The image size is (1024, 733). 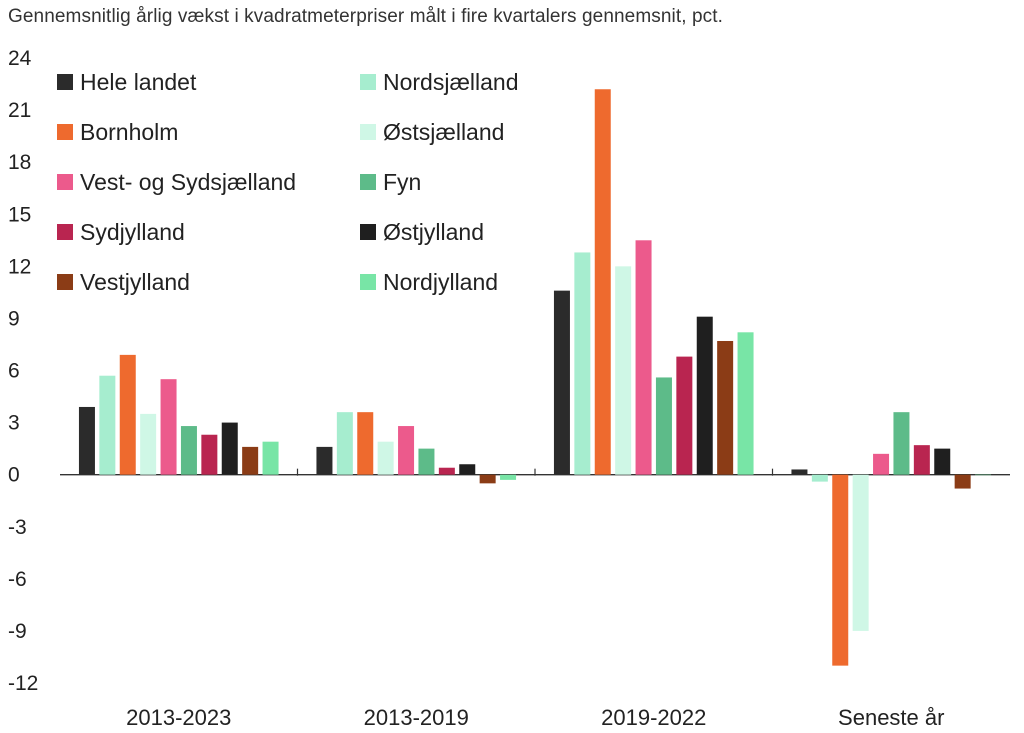 I want to click on y-tick-label: 24, so click(x=20, y=58).